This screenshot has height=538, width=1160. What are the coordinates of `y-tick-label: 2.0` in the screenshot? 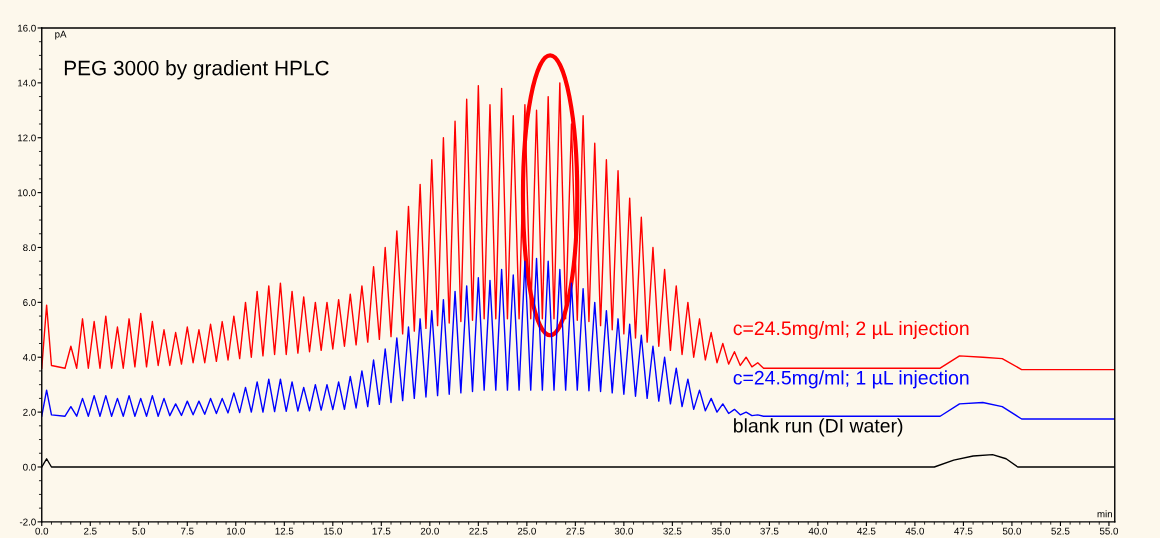 It's located at (29, 412).